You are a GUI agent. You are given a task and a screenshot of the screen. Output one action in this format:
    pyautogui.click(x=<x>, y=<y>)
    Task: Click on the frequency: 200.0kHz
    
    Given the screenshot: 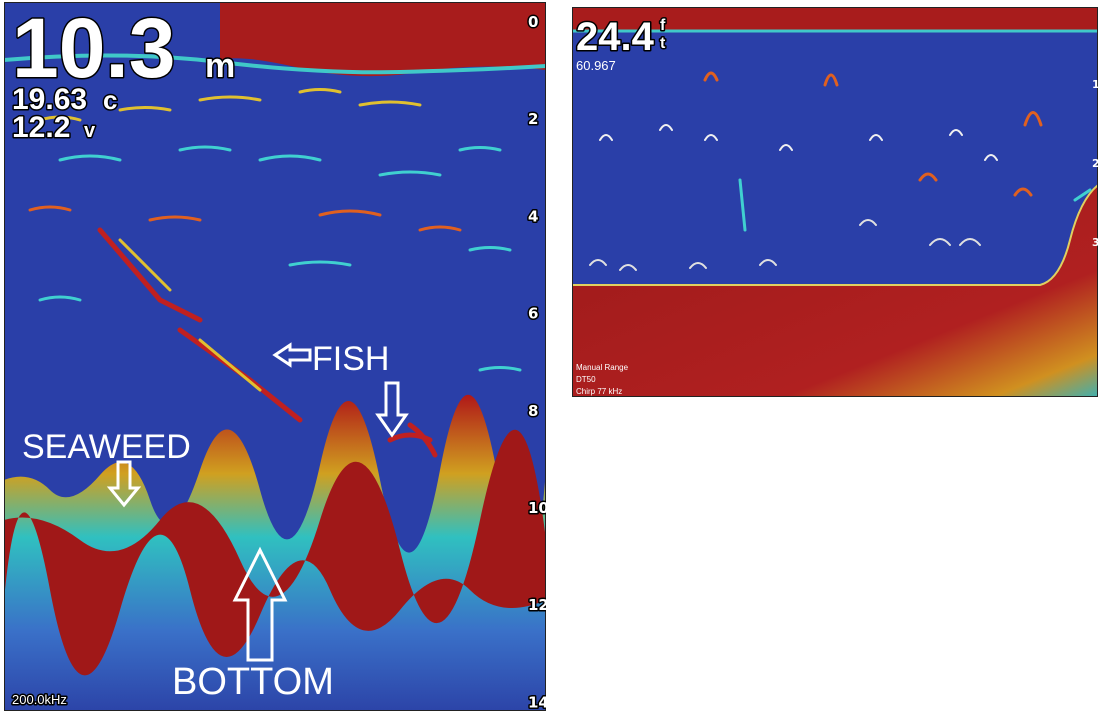 What is the action you would take?
    pyautogui.click(x=39, y=699)
    